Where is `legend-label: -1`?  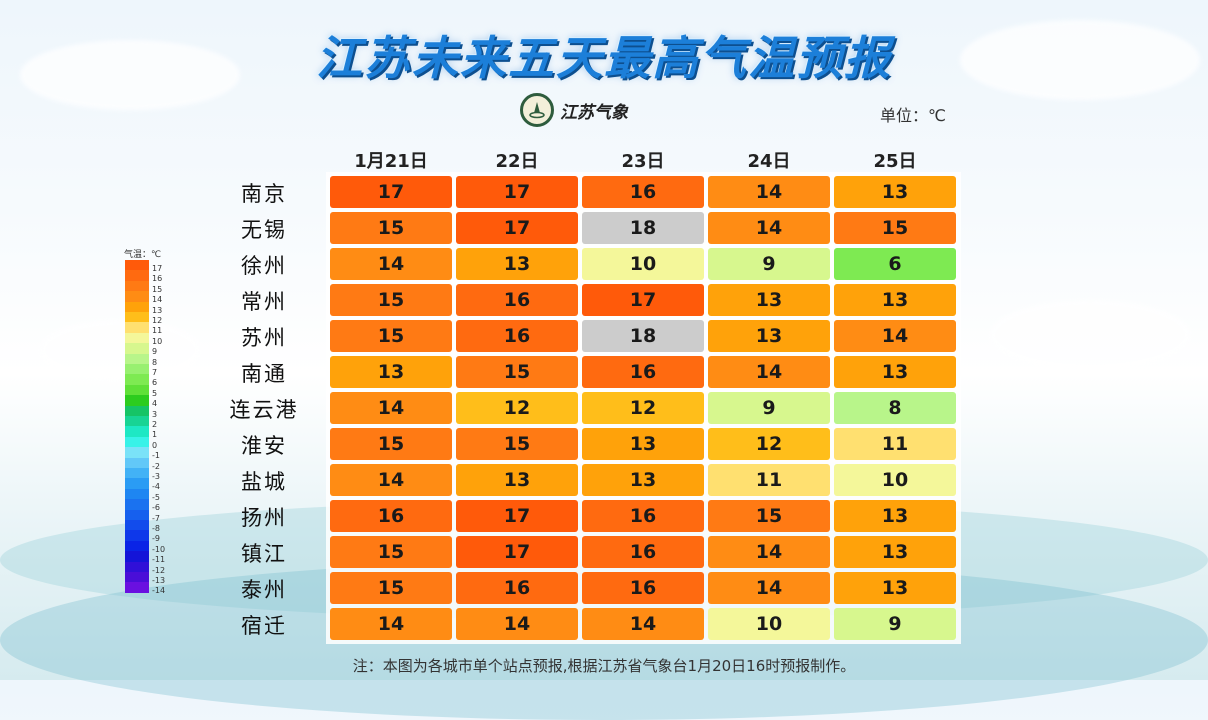 legend-label: -1 is located at coordinates (156, 456).